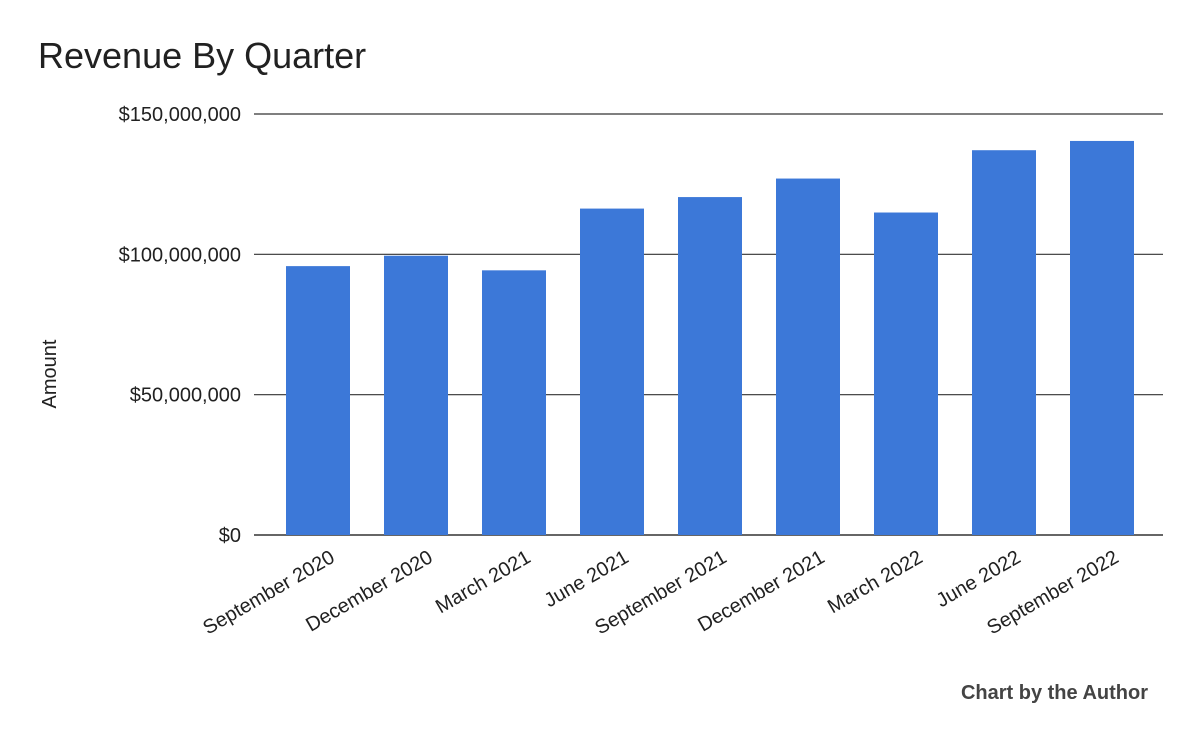  Describe the element at coordinates (180, 325) in the screenshot. I see `y-axis-ticks: $0 $50,000,000 $100,000,000 $150,000,000` at that location.